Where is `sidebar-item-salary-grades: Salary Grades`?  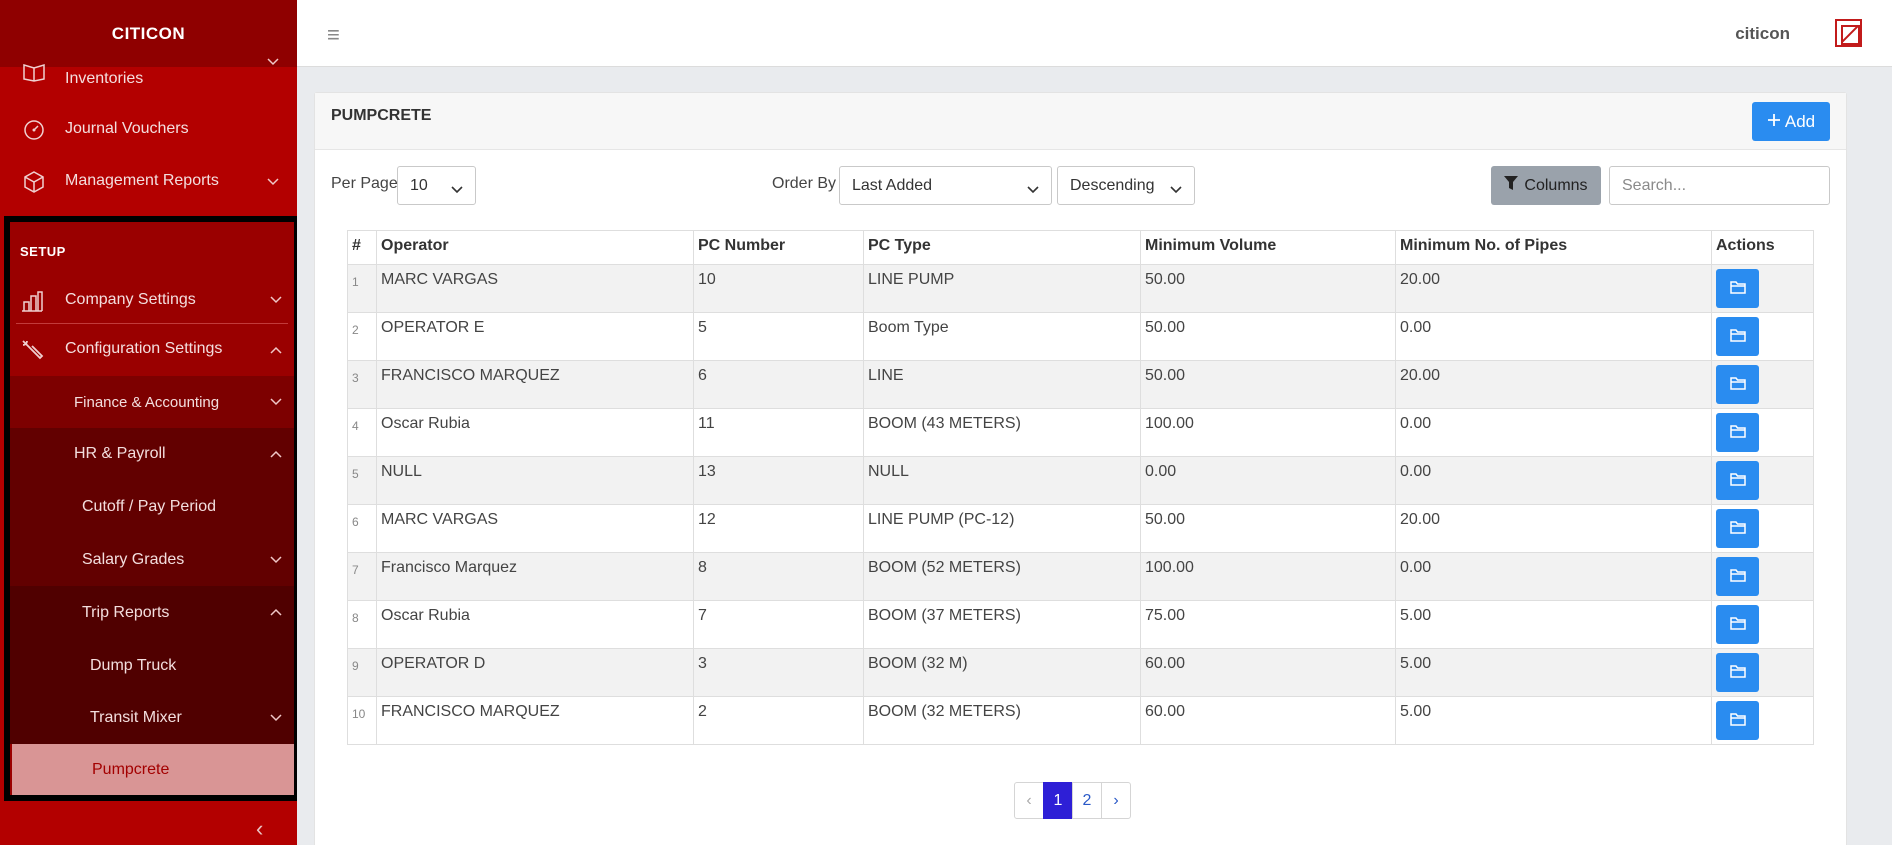 sidebar-item-salary-grades: Salary Grades is located at coordinates (152, 560).